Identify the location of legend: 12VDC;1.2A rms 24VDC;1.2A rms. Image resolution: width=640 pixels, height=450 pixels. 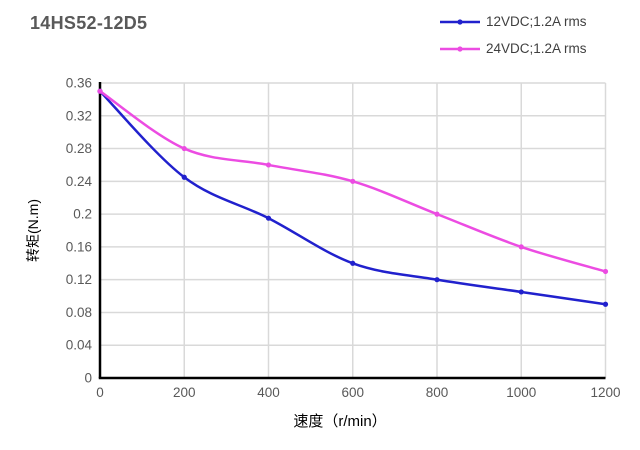
(513, 35).